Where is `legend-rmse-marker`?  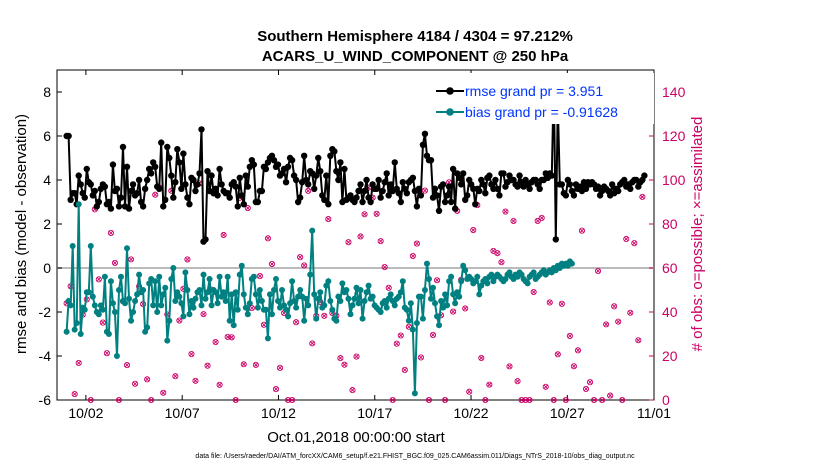
legend-rmse-marker is located at coordinates (450, 91).